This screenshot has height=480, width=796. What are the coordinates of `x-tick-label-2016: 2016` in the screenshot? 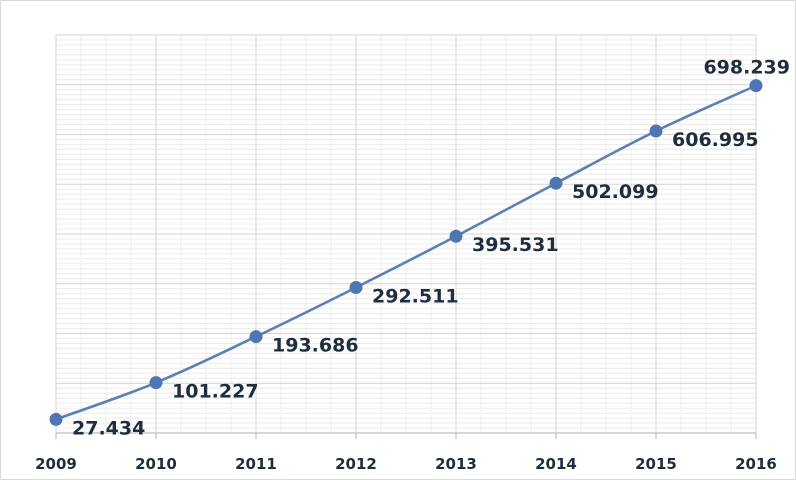 It's located at (756, 464).